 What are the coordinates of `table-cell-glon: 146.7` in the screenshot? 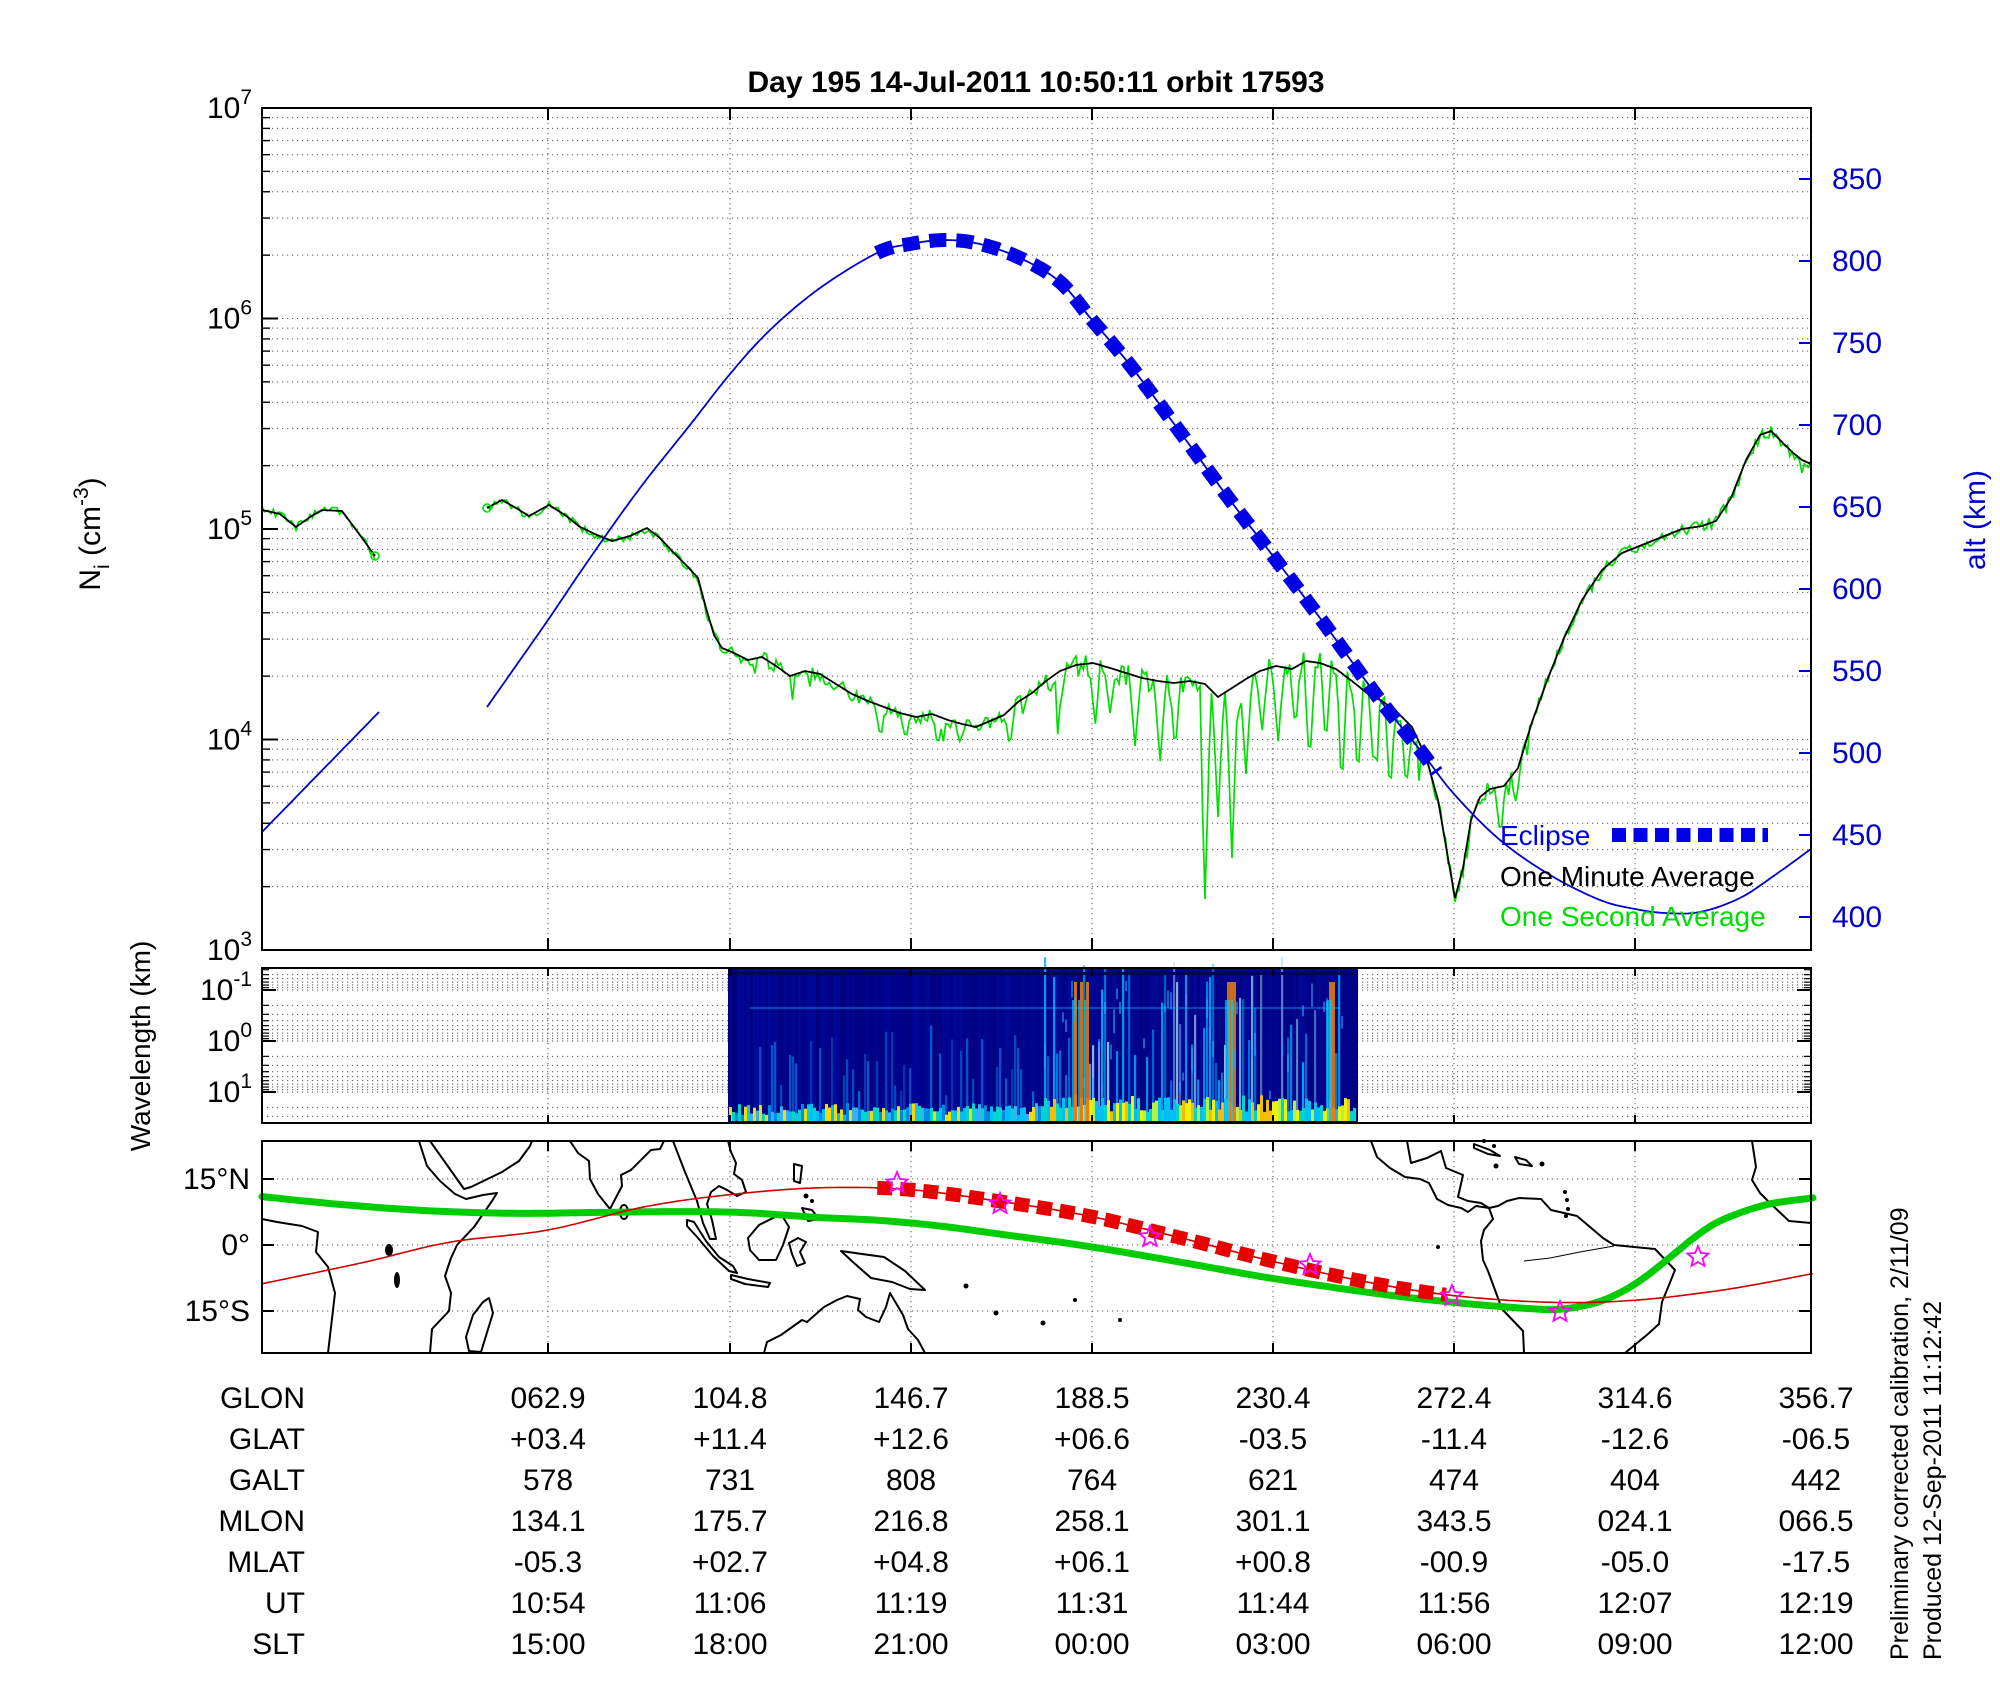 It's located at (910, 1398).